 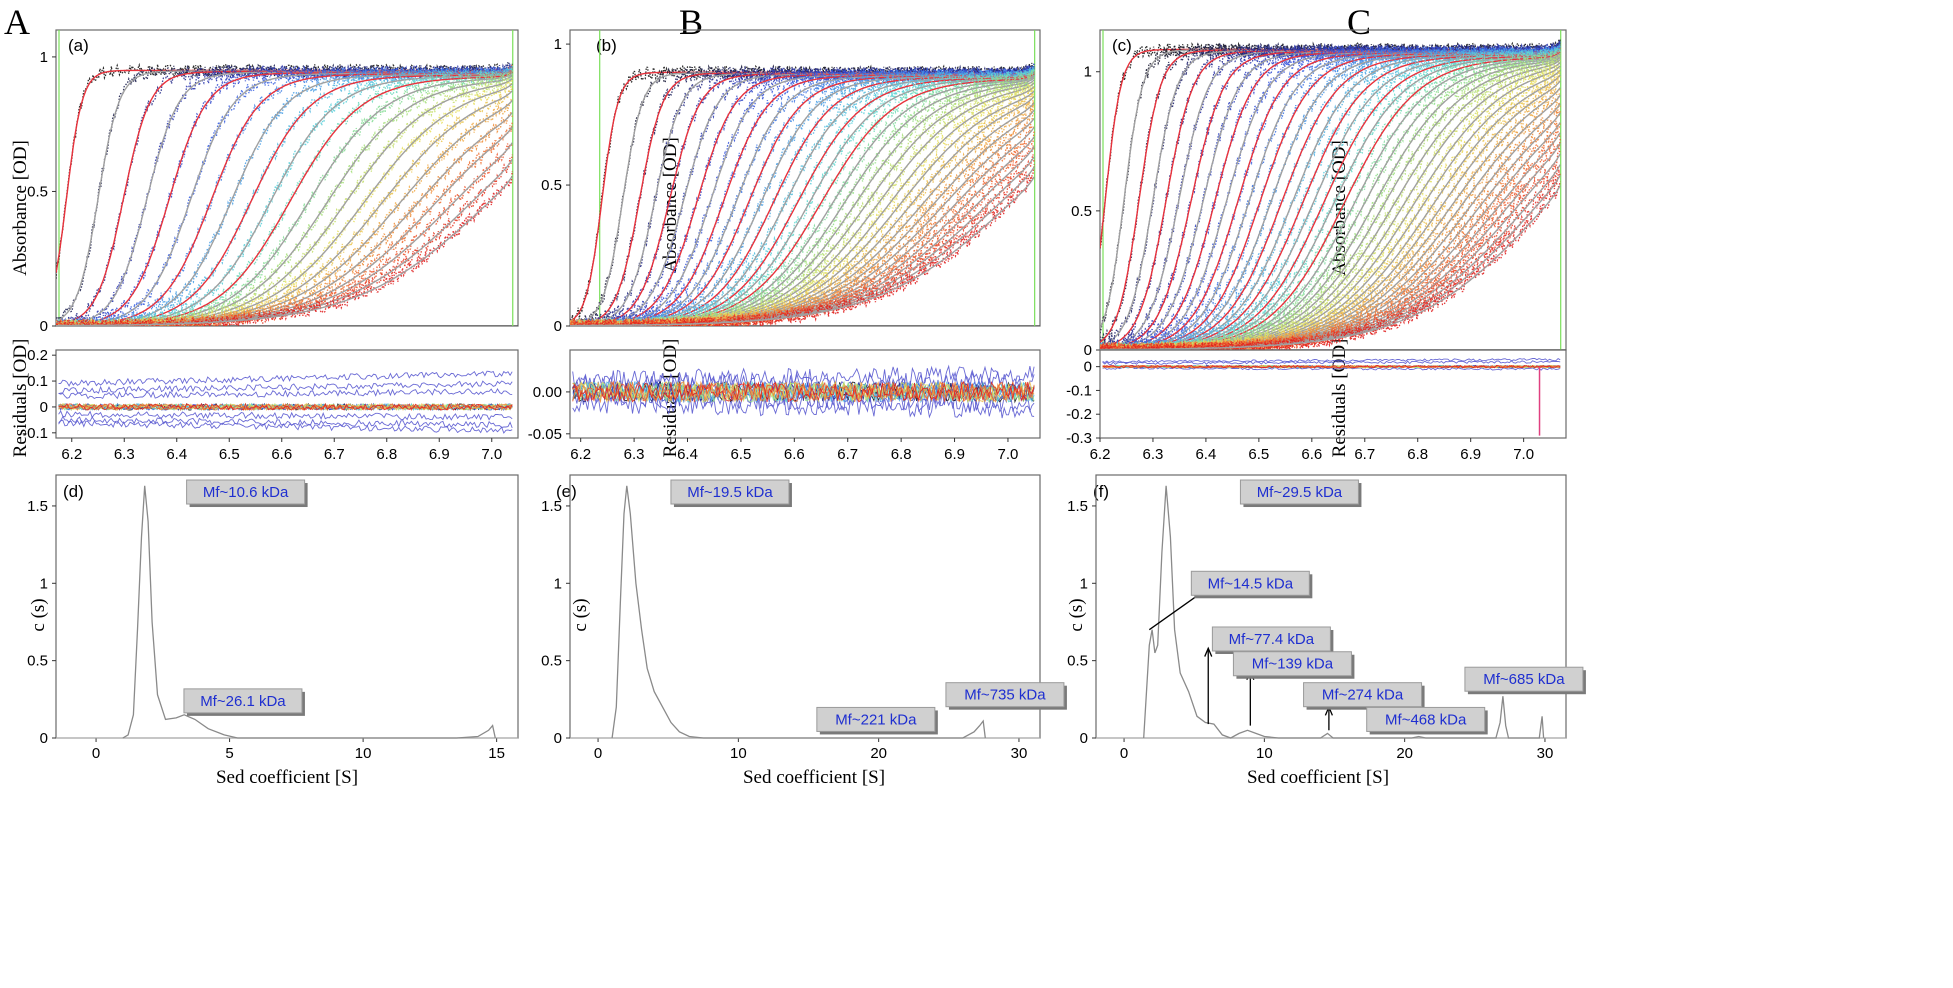 What do you see at coordinates (1079, 438) in the screenshot?
I see `y-tick-label: -0.3` at bounding box center [1079, 438].